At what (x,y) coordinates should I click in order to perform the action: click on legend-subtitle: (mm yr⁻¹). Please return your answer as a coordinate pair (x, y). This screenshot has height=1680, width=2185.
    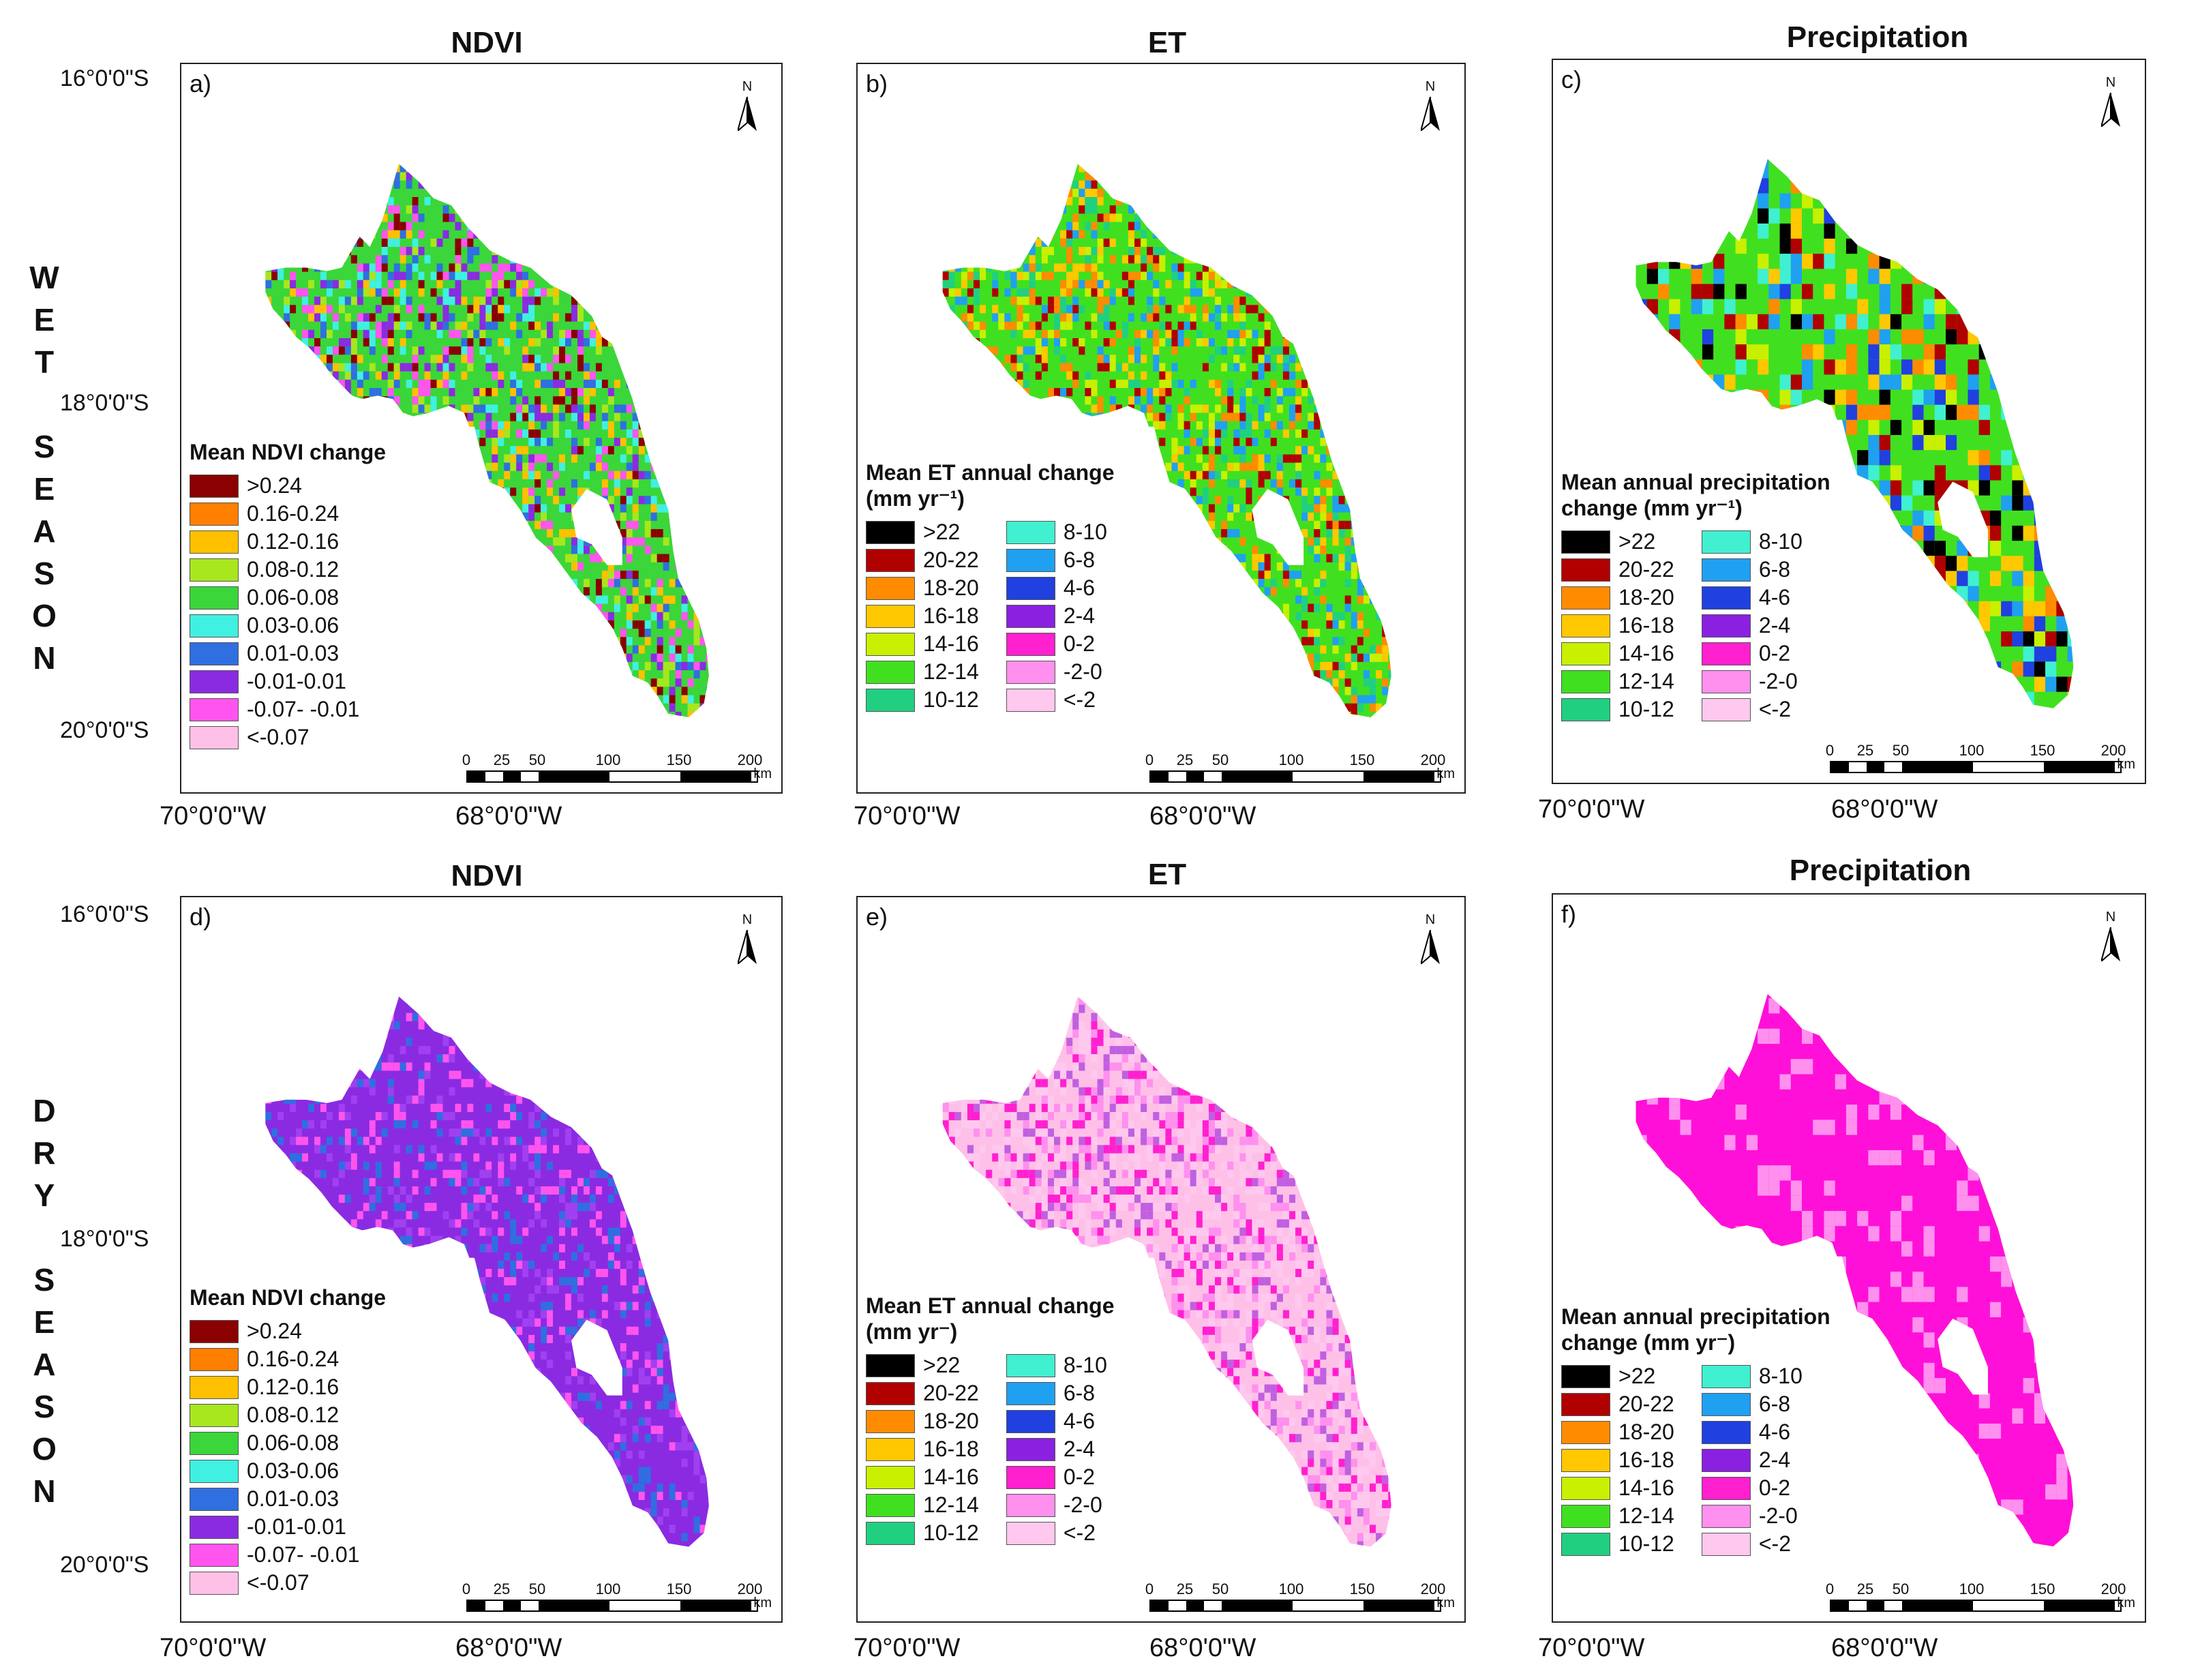
    Looking at the image, I should click on (915, 498).